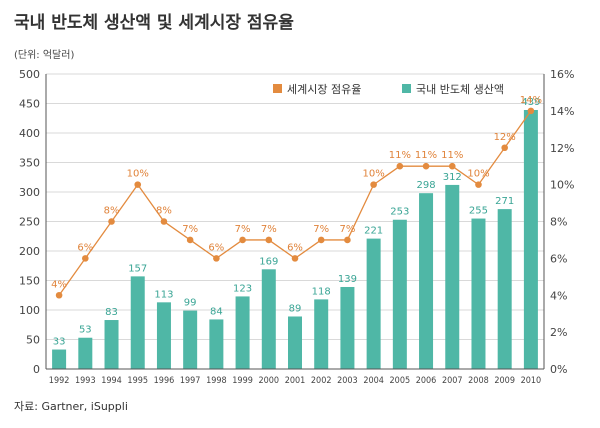 Image resolution: width=600 pixels, height=428 pixels. Describe the element at coordinates (164, 381) in the screenshot. I see `x-axis-tick-label: 1996` at that location.